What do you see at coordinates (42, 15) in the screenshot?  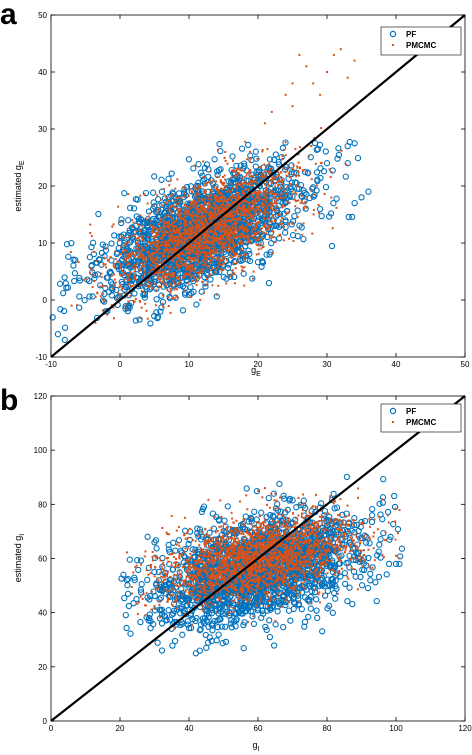 I see `y-tick-label: 50` at bounding box center [42, 15].